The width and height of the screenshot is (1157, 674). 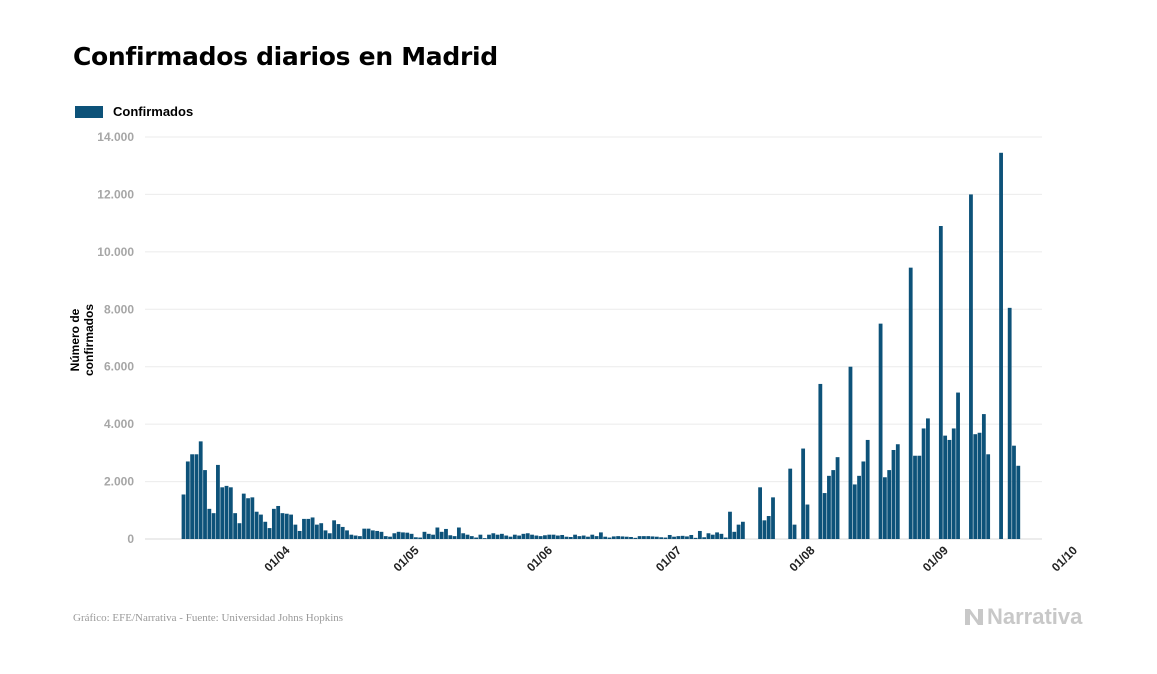 What do you see at coordinates (119, 367) in the screenshot?
I see `y-tick-label: 6.000` at bounding box center [119, 367].